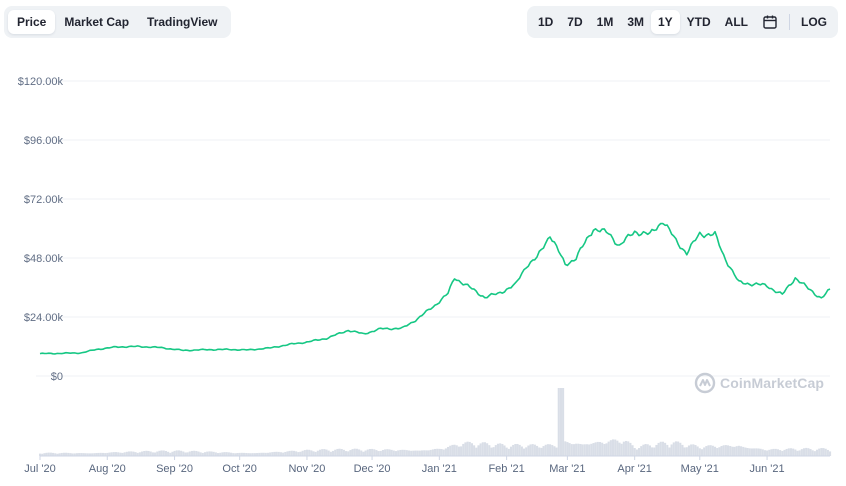 This screenshot has height=486, width=846. Describe the element at coordinates (372, 469) in the screenshot. I see `x-tick-label: Dec '20` at that location.